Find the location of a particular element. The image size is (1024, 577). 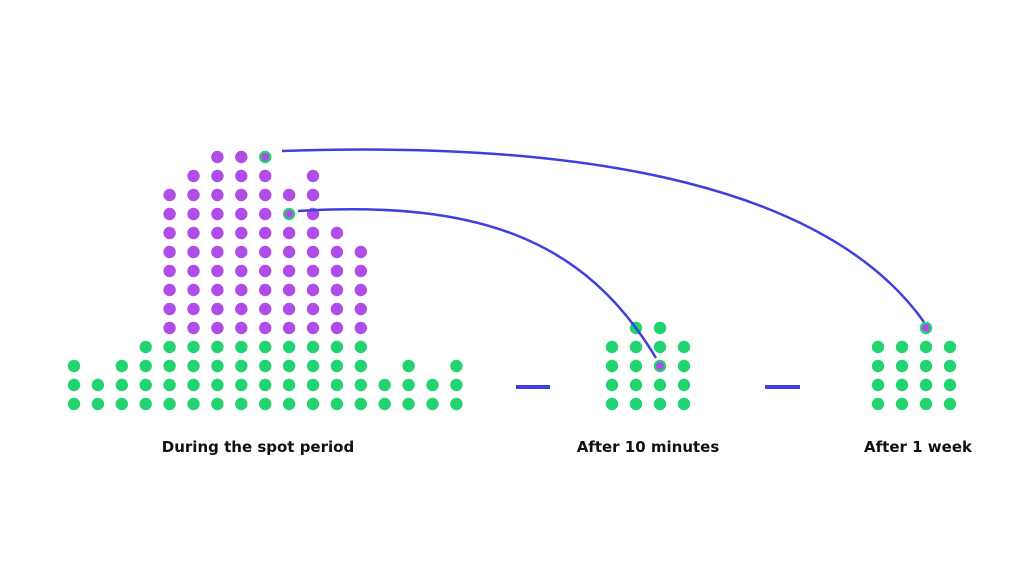

group-label: After 1 week is located at coordinates (918, 447).